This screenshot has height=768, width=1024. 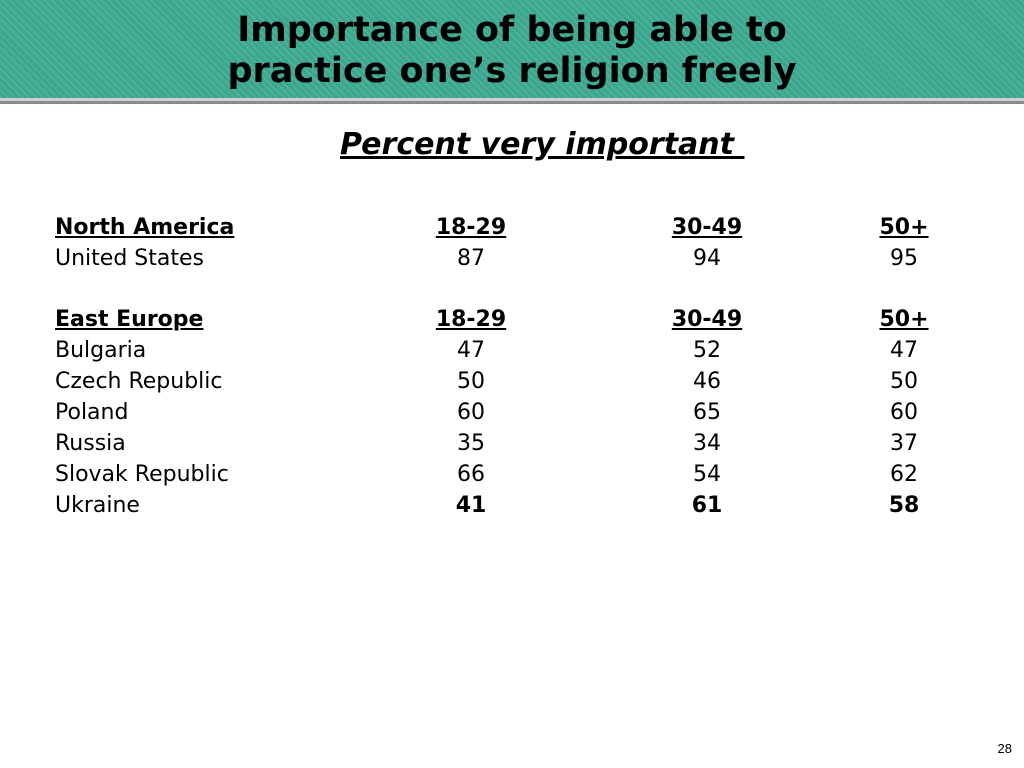 What do you see at coordinates (542, 144) in the screenshot?
I see `table-subtitle: Percent very important` at bounding box center [542, 144].